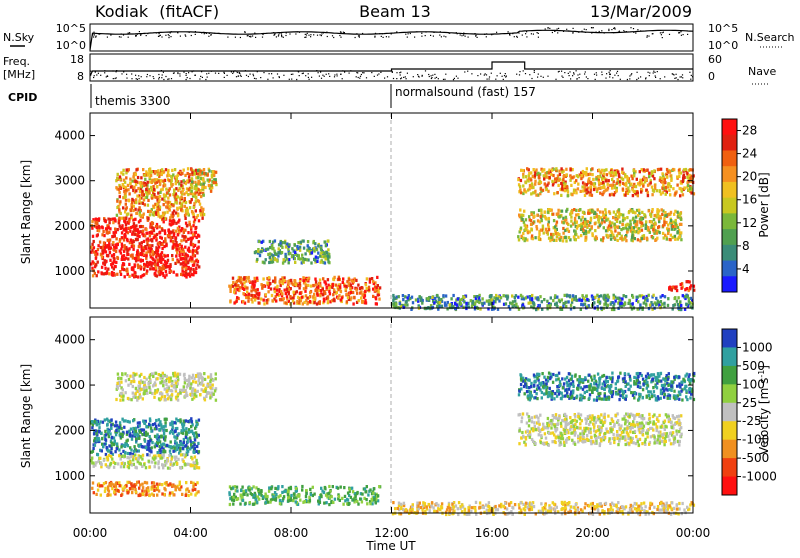 The height and width of the screenshot is (558, 800). I want to click on station-title: Kodiak (fitACF), so click(157, 11).